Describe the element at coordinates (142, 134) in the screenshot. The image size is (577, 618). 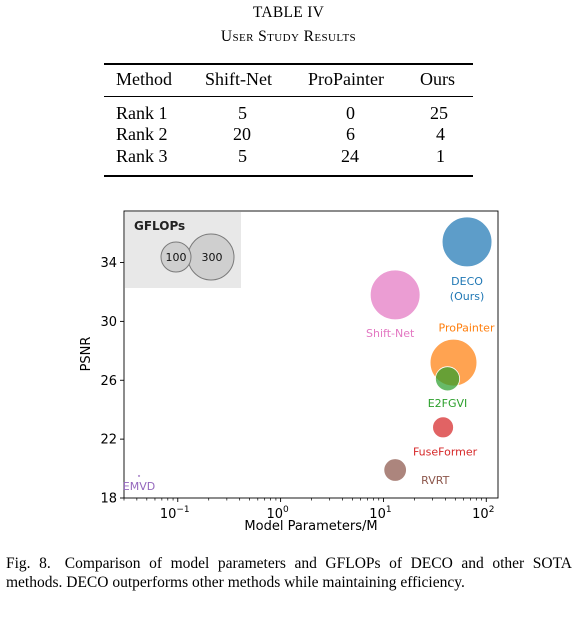
I see `row-label: Rank 2` at that location.